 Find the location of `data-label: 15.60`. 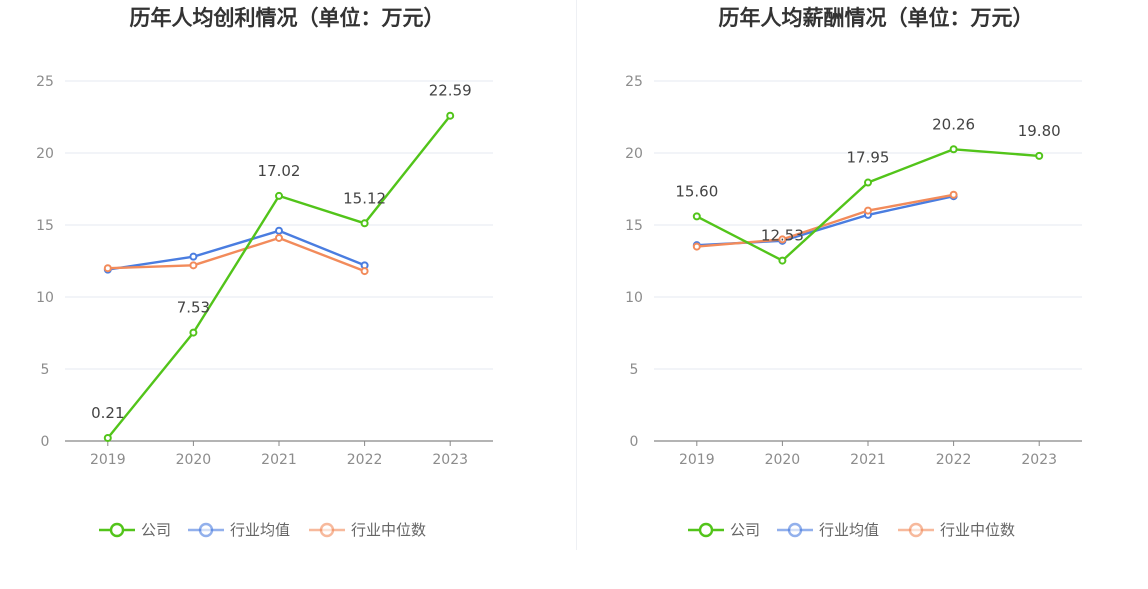

data-label: 15.60 is located at coordinates (696, 191).